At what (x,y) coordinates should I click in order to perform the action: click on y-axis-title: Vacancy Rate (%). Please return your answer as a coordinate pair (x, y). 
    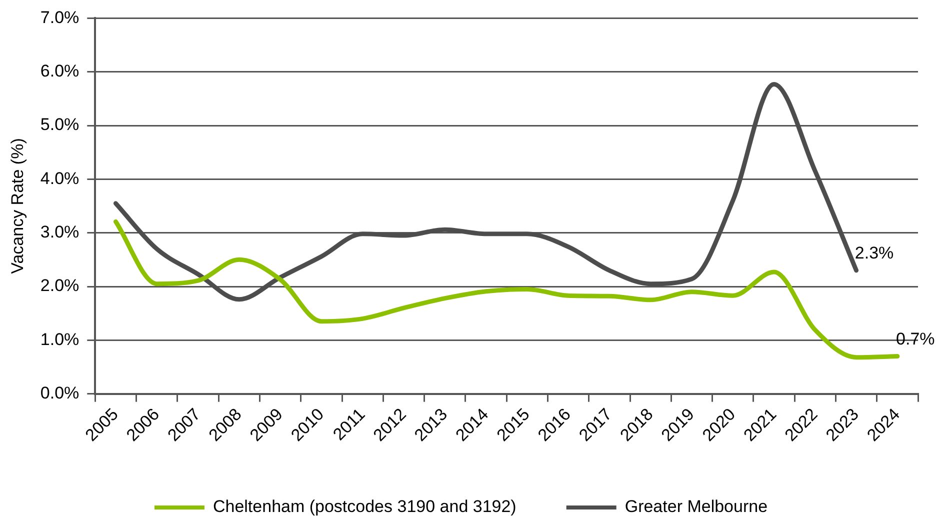
    Looking at the image, I should click on (17, 206).